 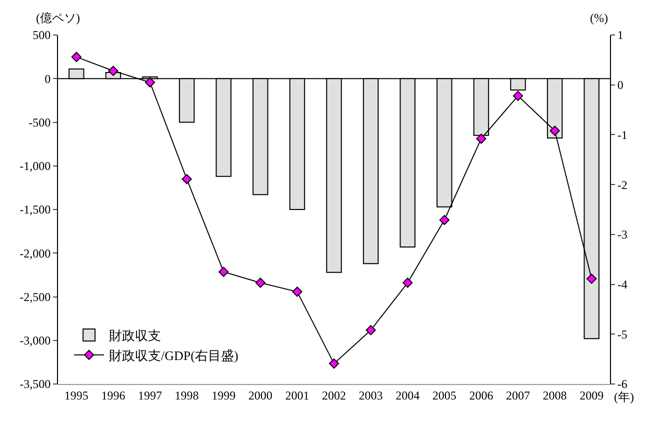 I want to click on x-axis-title: (年), so click(x=624, y=397).